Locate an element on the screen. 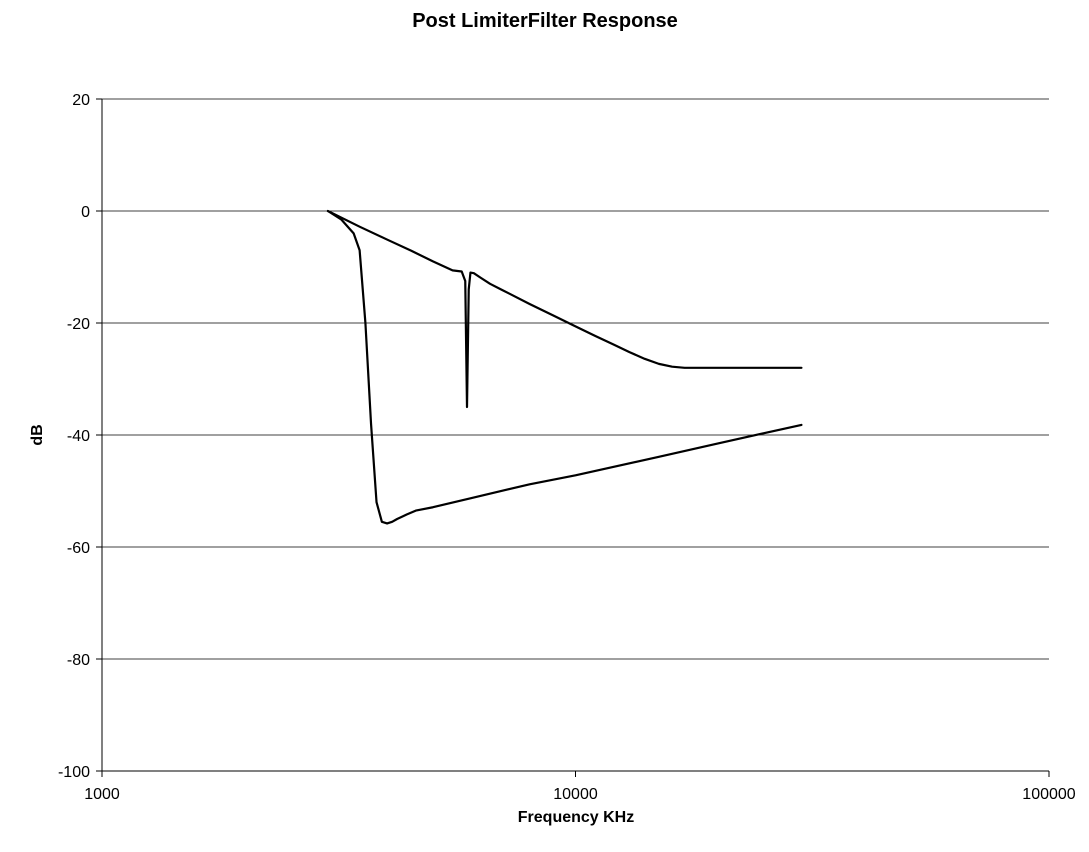 The height and width of the screenshot is (852, 1089). y-tick-label-6: -100 is located at coordinates (74, 772).